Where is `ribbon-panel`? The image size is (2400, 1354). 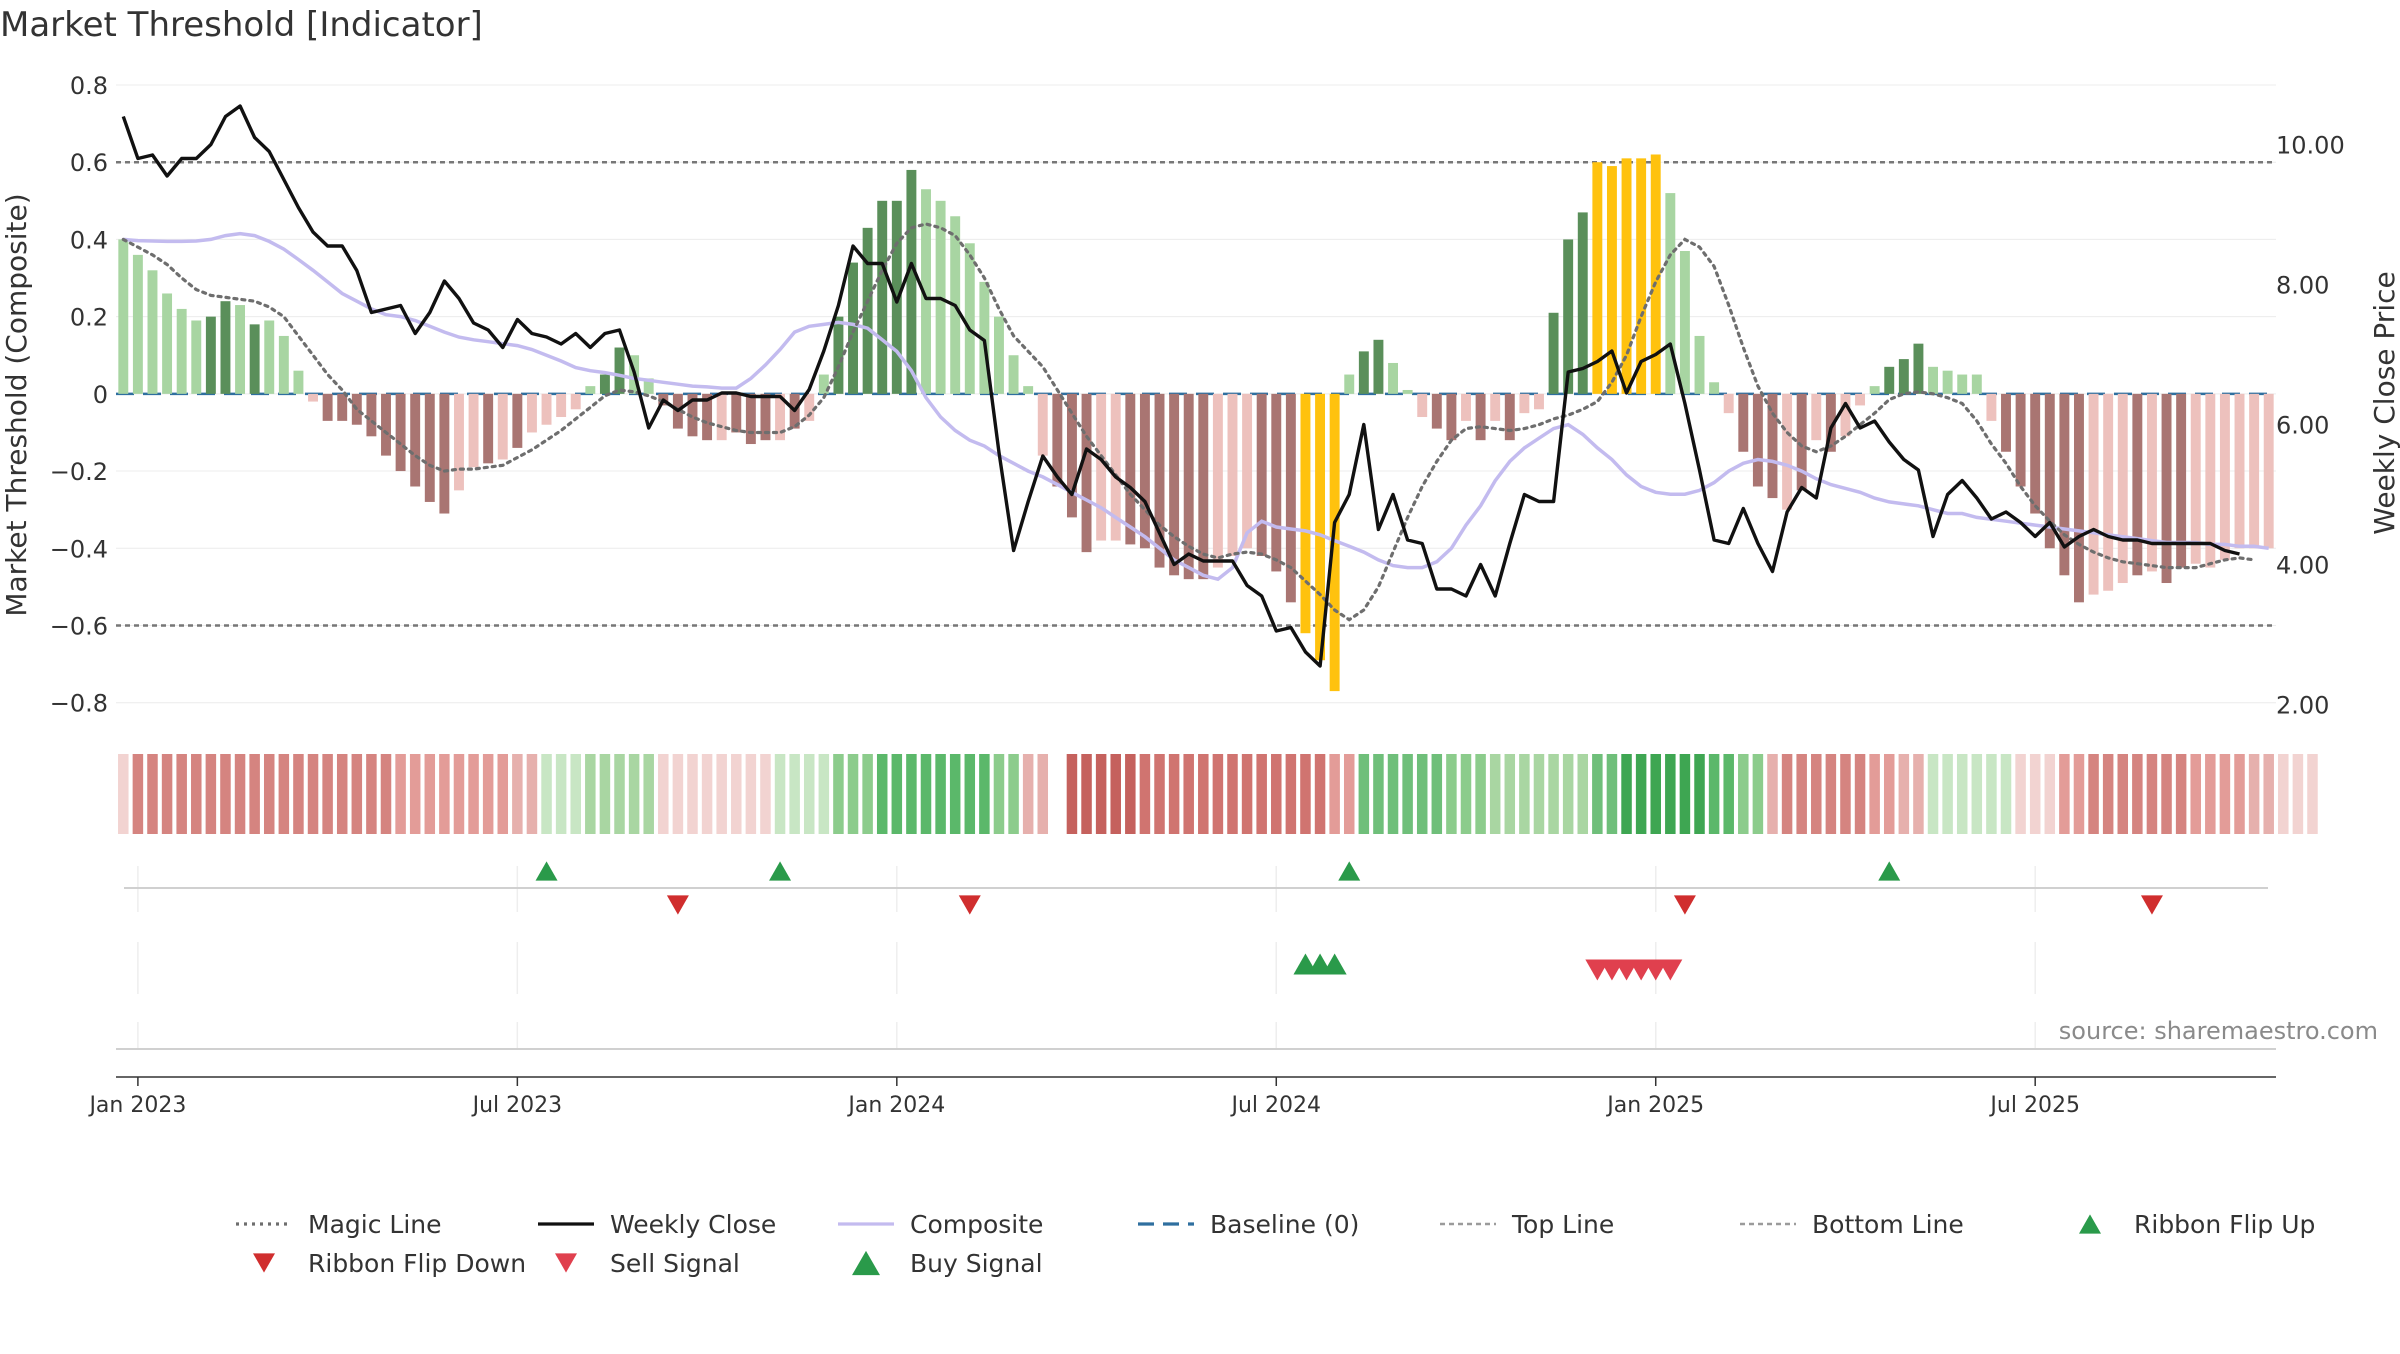
ribbon-panel is located at coordinates (1218, 794).